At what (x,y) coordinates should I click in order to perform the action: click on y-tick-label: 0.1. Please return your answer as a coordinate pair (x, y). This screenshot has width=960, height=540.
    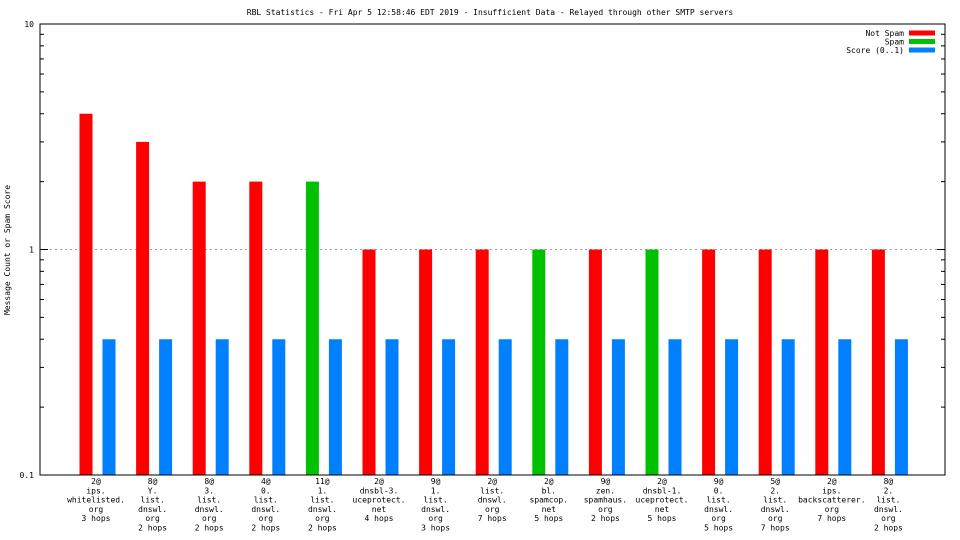
    Looking at the image, I should click on (27, 475).